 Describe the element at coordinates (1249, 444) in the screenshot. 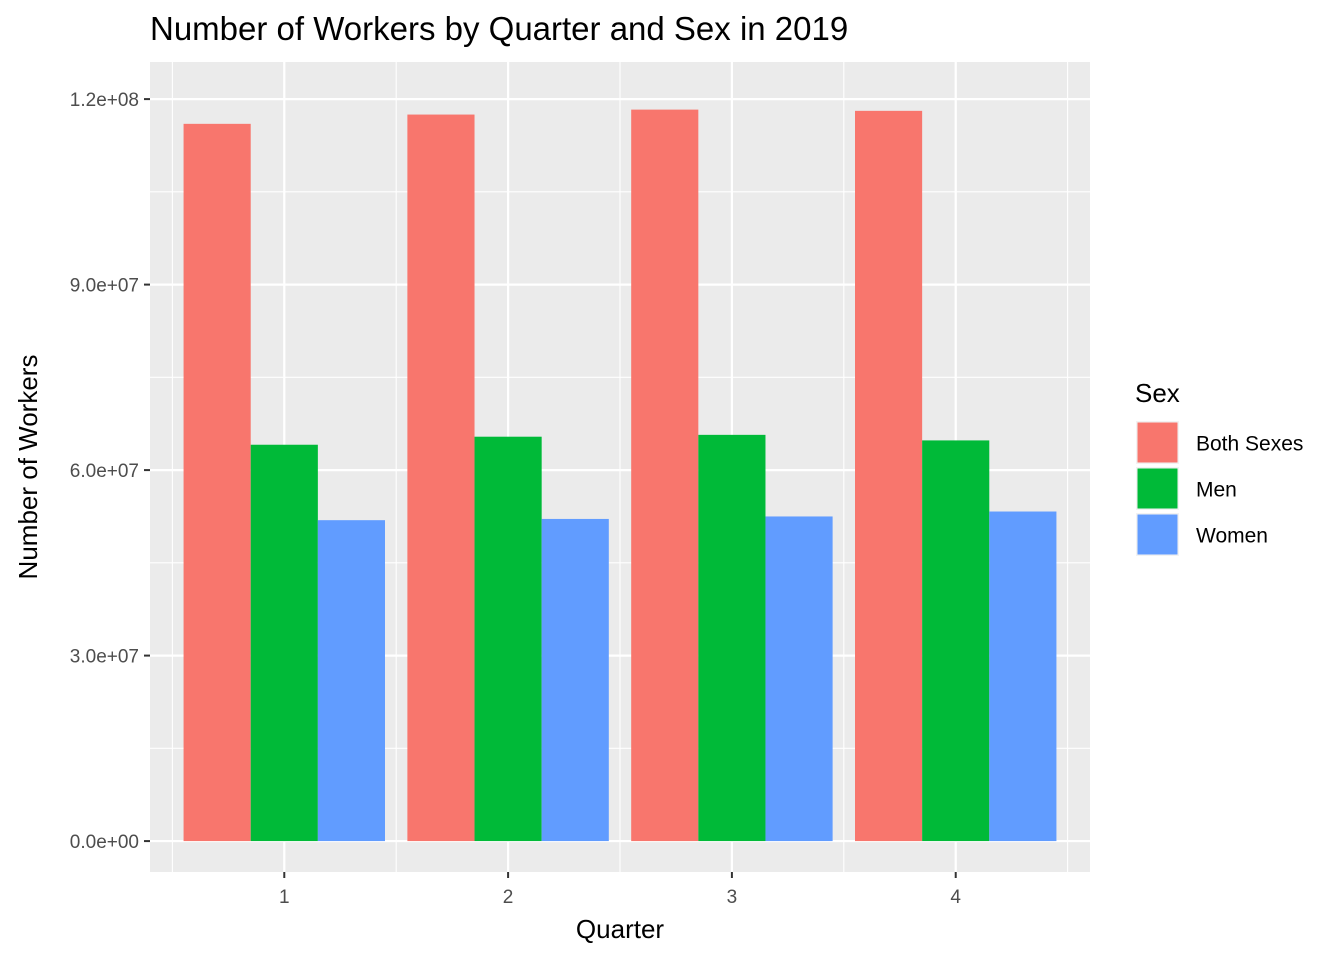

I see `legend-label: Both Sexes` at that location.